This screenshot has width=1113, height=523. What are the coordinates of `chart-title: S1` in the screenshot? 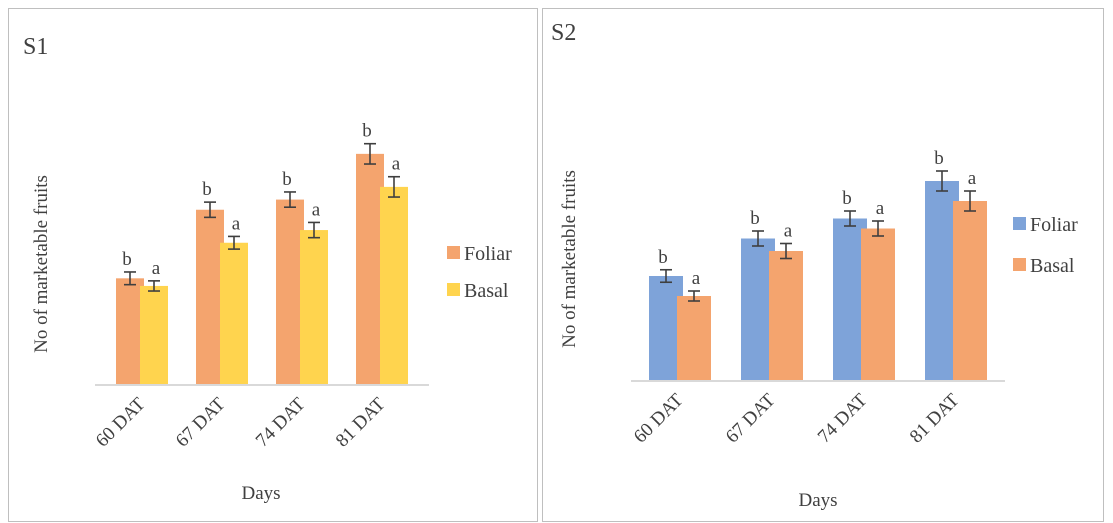 It's located at (35, 47).